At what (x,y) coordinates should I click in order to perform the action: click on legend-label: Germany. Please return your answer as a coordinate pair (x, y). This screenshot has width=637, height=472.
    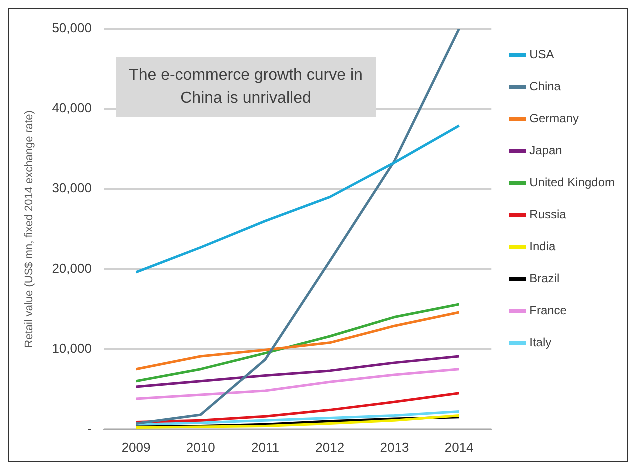
    Looking at the image, I should click on (554, 118).